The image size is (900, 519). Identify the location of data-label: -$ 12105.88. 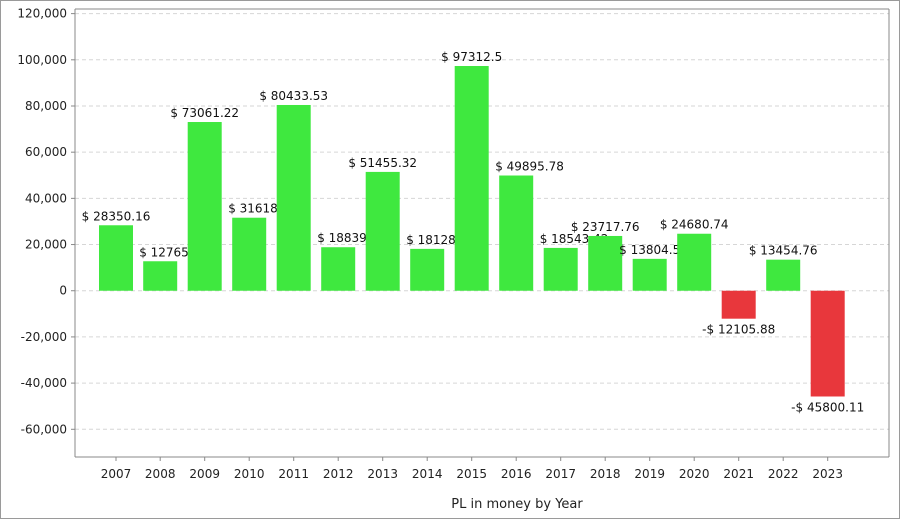
(738, 330).